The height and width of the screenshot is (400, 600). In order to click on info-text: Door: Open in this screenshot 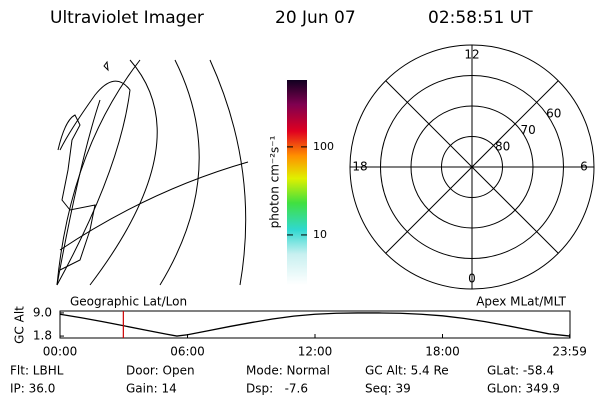, I will do `click(160, 371)`.